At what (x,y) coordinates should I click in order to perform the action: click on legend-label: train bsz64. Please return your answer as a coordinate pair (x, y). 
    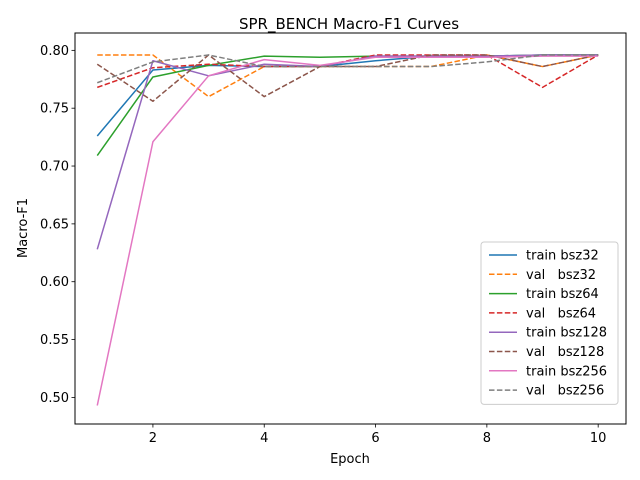
    Looking at the image, I should click on (562, 294).